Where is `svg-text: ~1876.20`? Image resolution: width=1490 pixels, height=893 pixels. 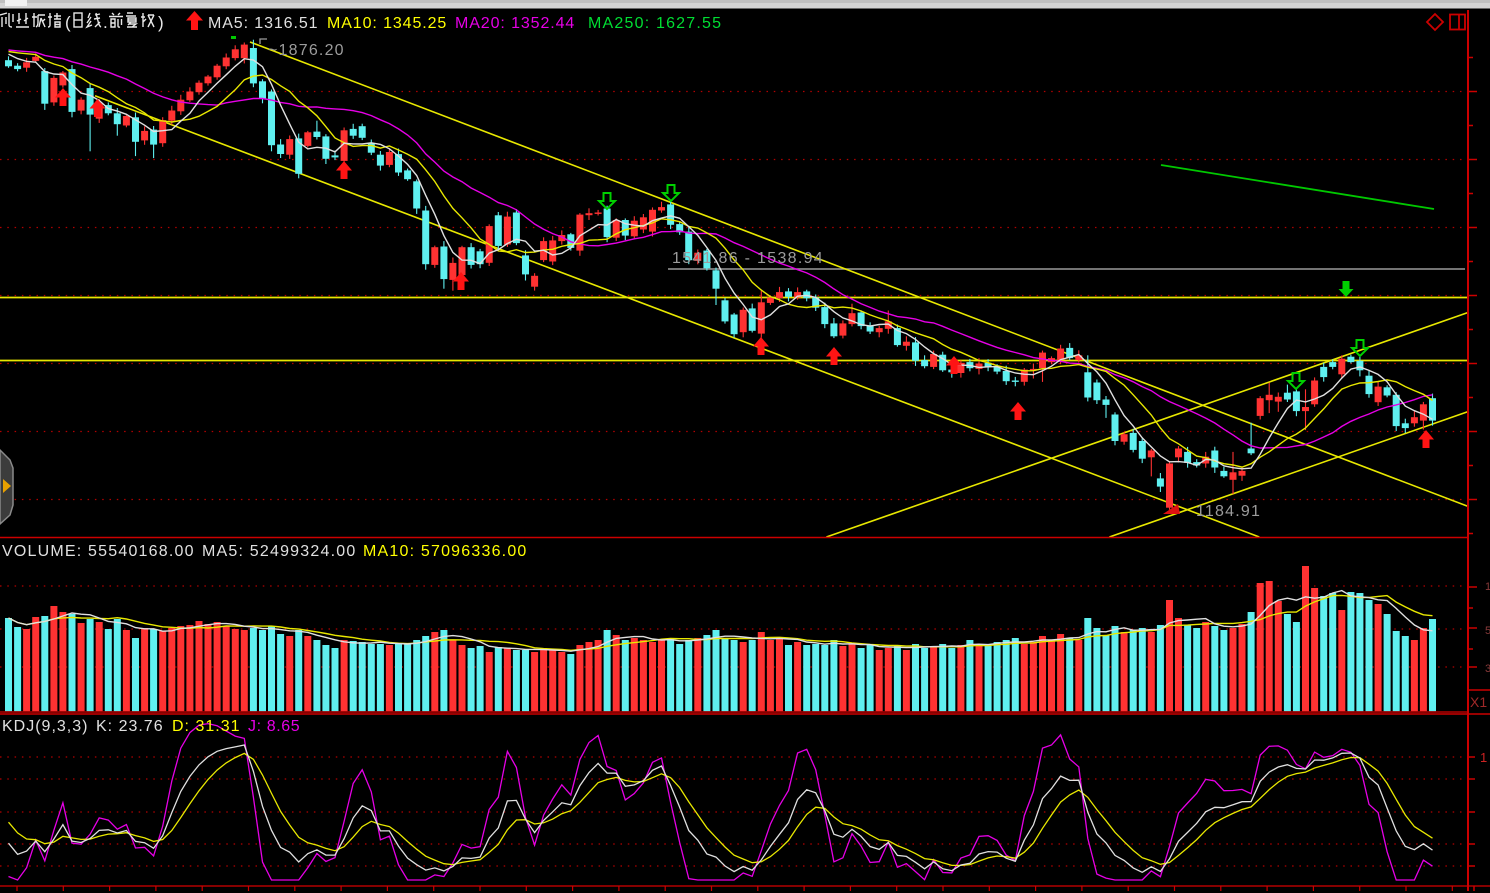 svg-text: ~1876.20 is located at coordinates (306, 50).